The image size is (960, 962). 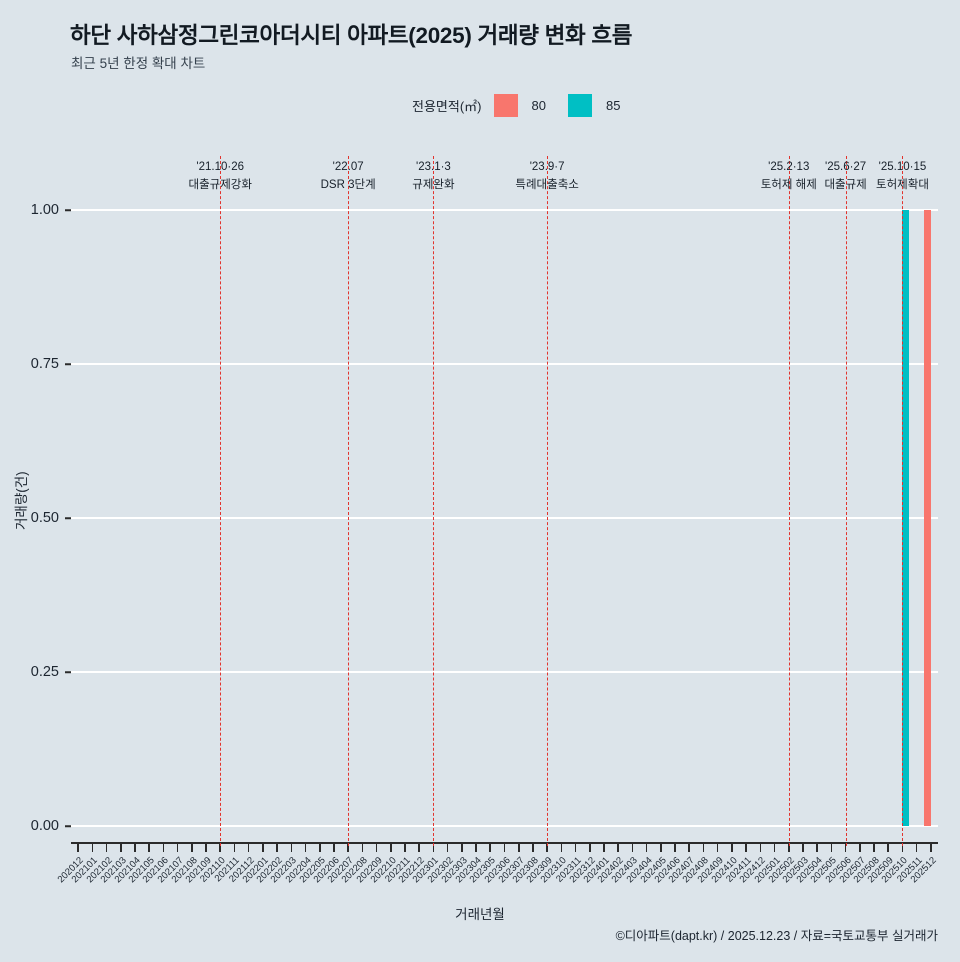 I want to click on event-label: '25.2·13 토허제 해제, so click(x=789, y=176).